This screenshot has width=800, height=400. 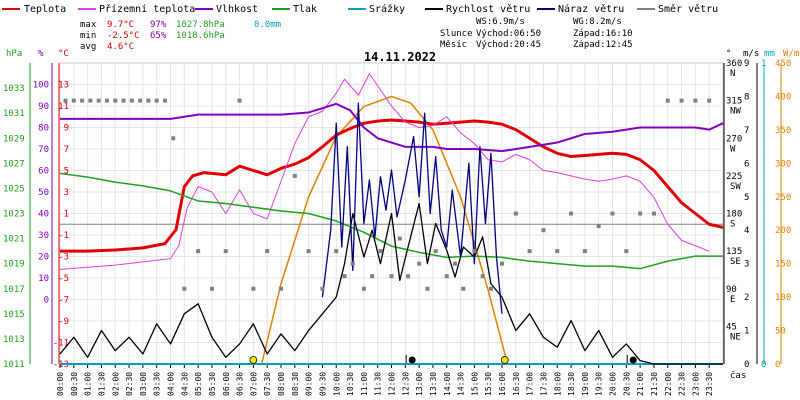 What do you see at coordinates (43, 215) in the screenshot?
I see `hum-tick-label: 40` at bounding box center [43, 215].